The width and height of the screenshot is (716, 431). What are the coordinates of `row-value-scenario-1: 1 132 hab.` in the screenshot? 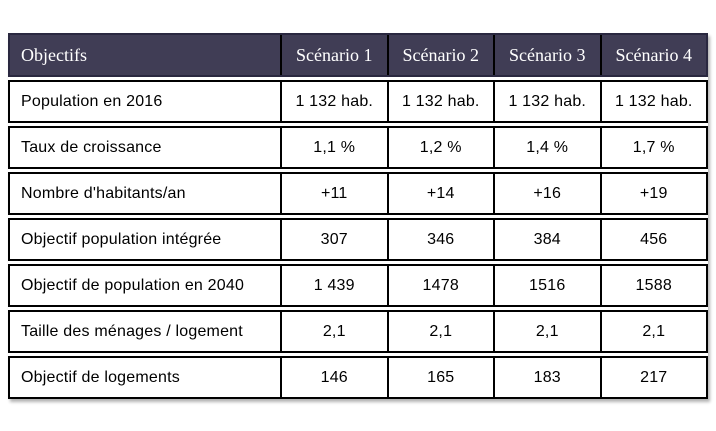 It's located at (333, 101).